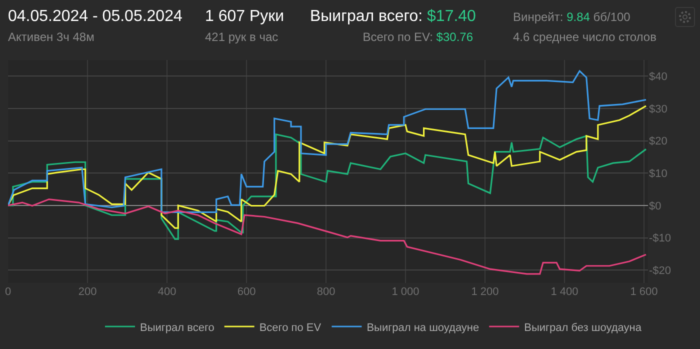  I want to click on x-tick-label: 600, so click(246, 292).